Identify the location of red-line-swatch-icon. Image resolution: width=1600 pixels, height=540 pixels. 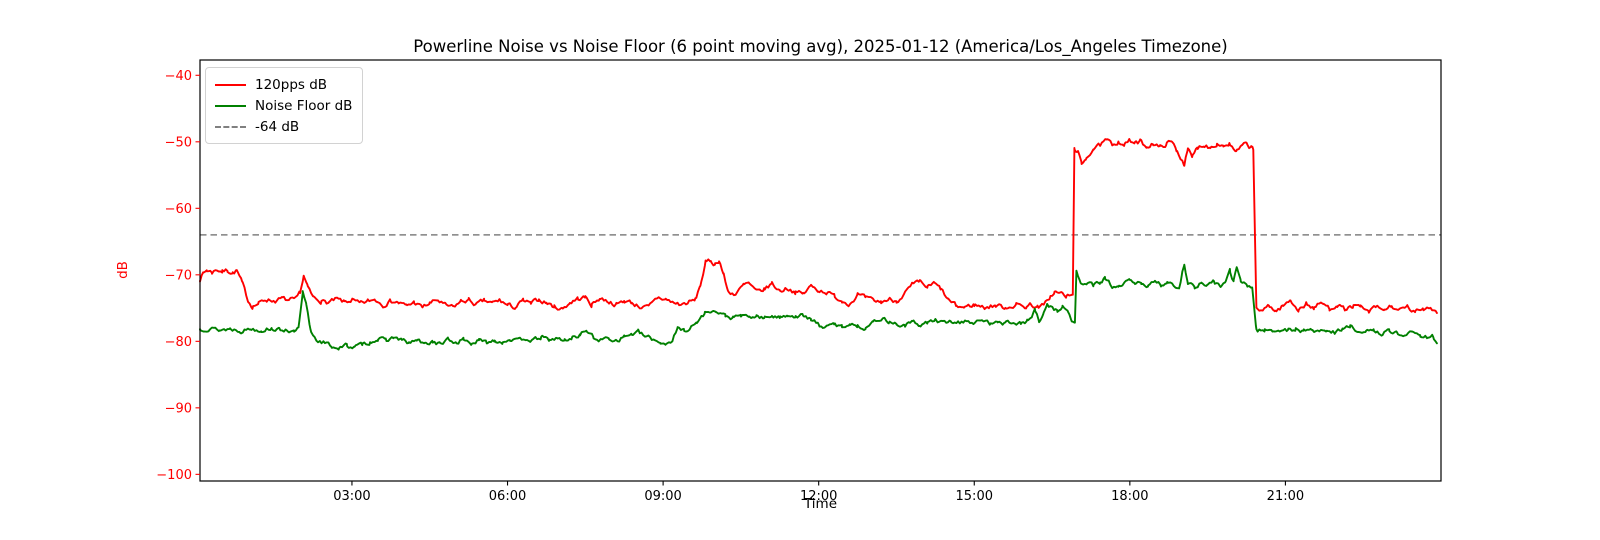
(230, 84).